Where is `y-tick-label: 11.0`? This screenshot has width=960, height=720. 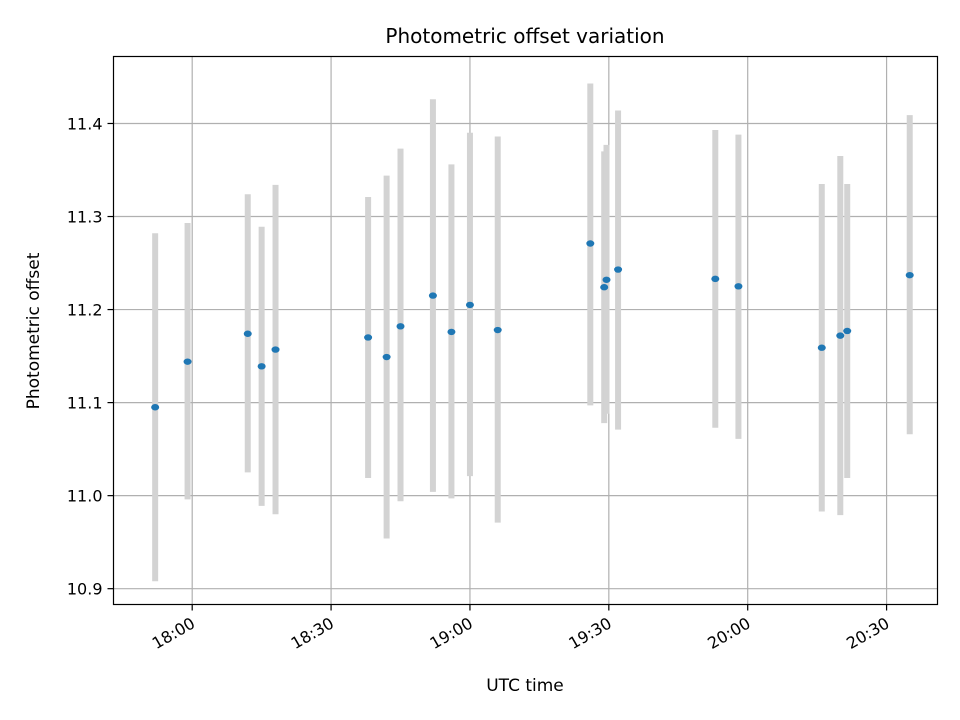 y-tick-label: 11.0 is located at coordinates (85, 496).